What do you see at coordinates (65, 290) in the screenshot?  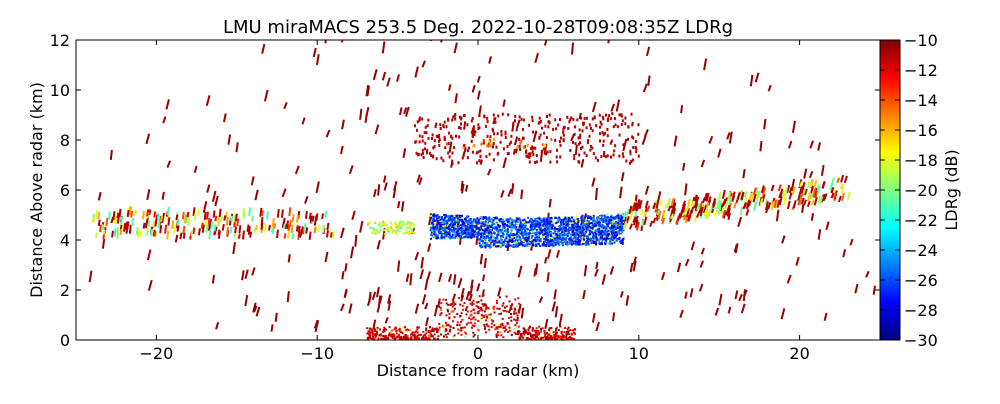 I see `y-tick-label: 2` at bounding box center [65, 290].